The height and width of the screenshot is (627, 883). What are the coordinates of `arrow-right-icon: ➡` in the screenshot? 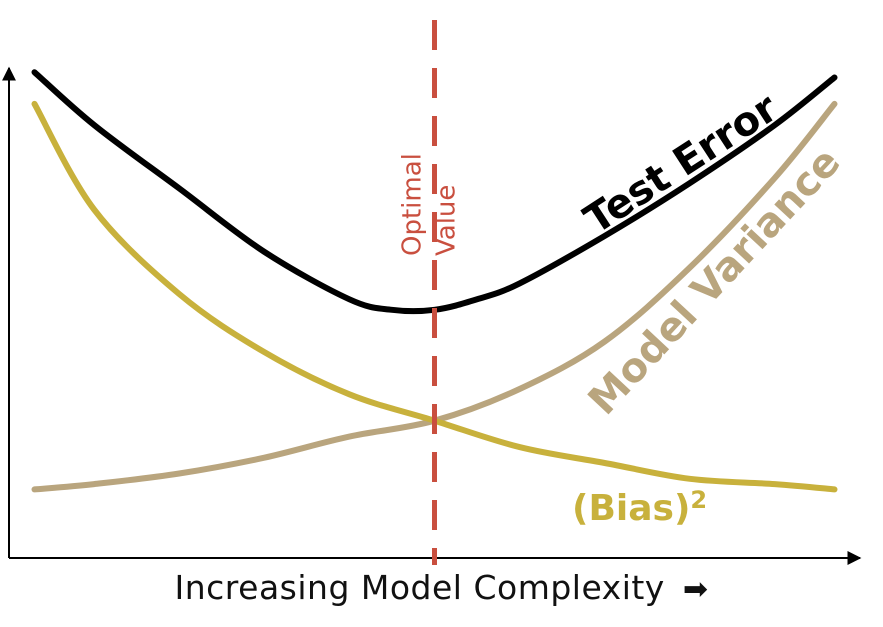 It's located at (695, 589).